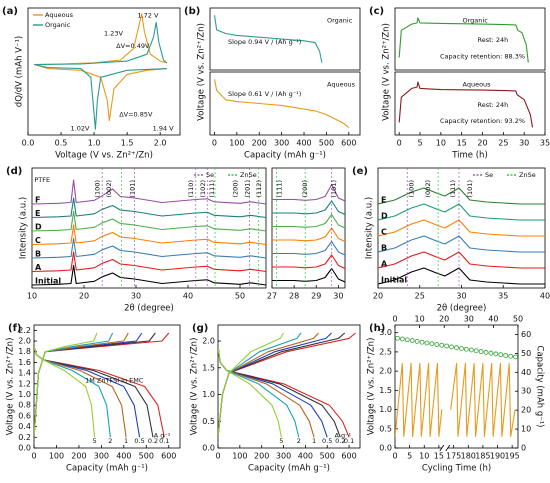 The image size is (550, 483). I want to click on curve-label: F, so click(37, 200).